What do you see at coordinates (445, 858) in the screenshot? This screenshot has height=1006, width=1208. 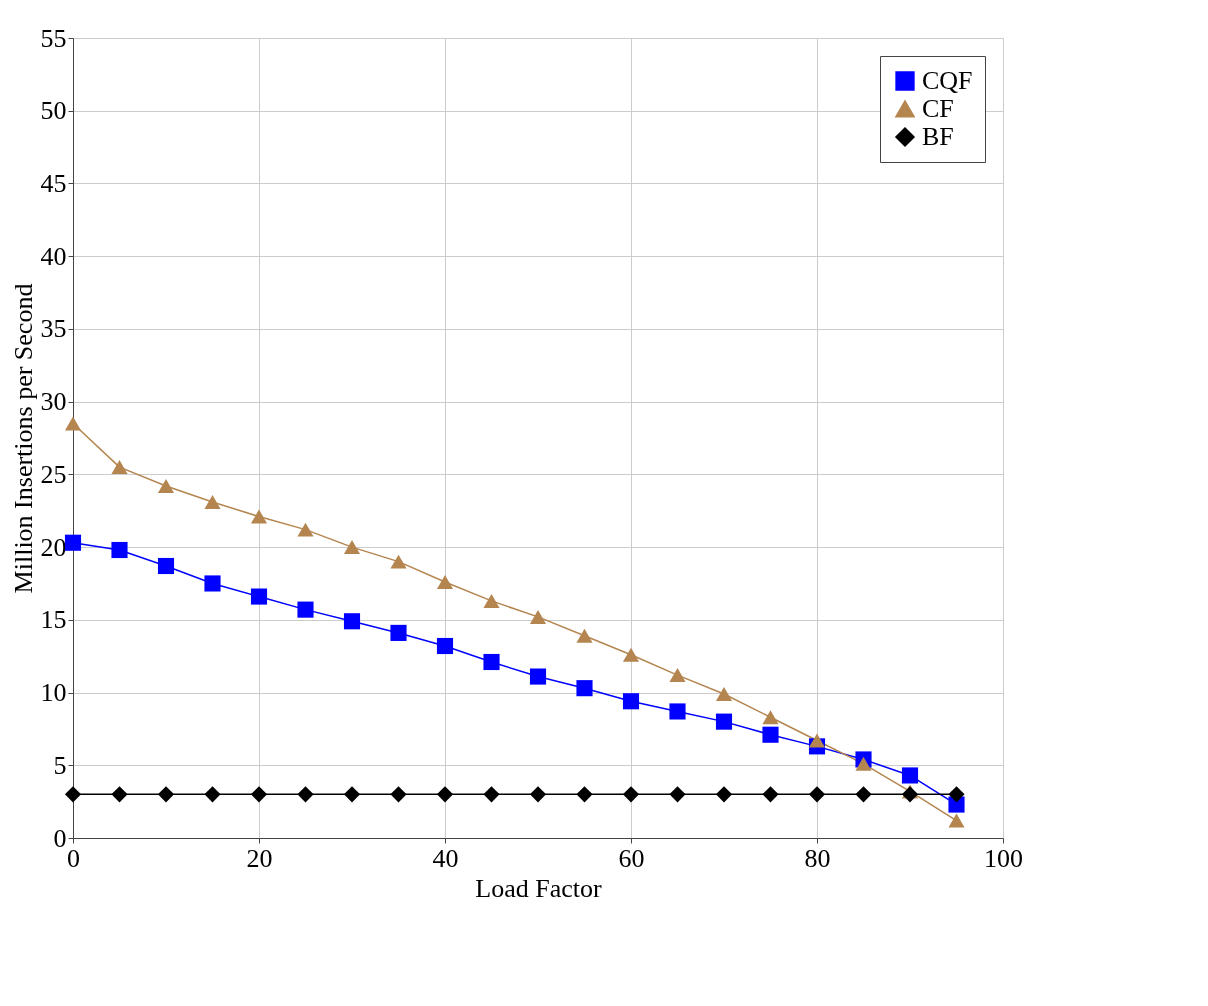 I see `x-tick-label: 40` at bounding box center [445, 858].